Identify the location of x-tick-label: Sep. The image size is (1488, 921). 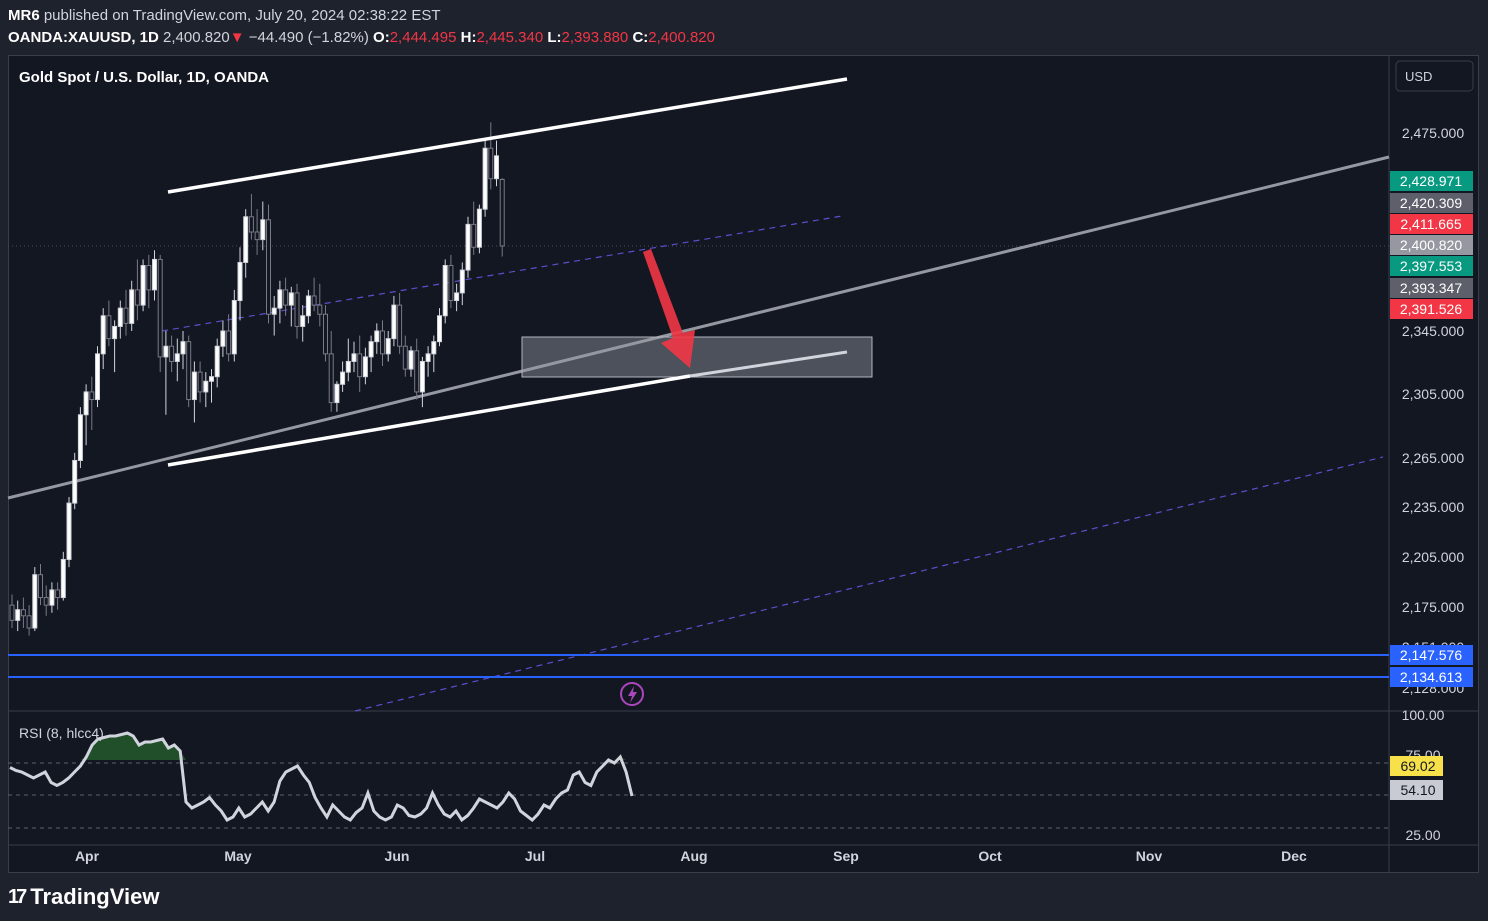
(846, 856).